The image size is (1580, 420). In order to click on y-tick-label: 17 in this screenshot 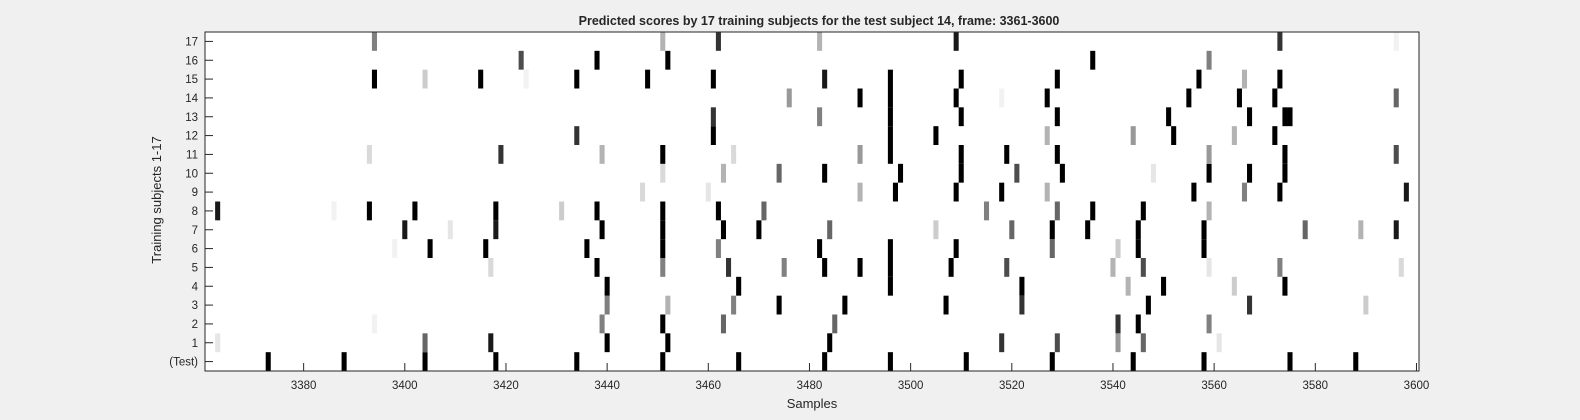, I will do `click(191, 42)`.